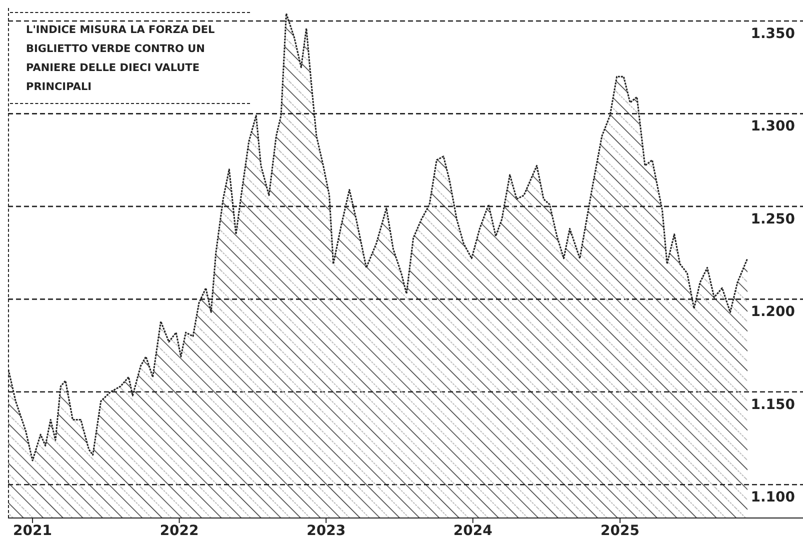  I want to click on y-tick-label: 1.150, so click(773, 404).